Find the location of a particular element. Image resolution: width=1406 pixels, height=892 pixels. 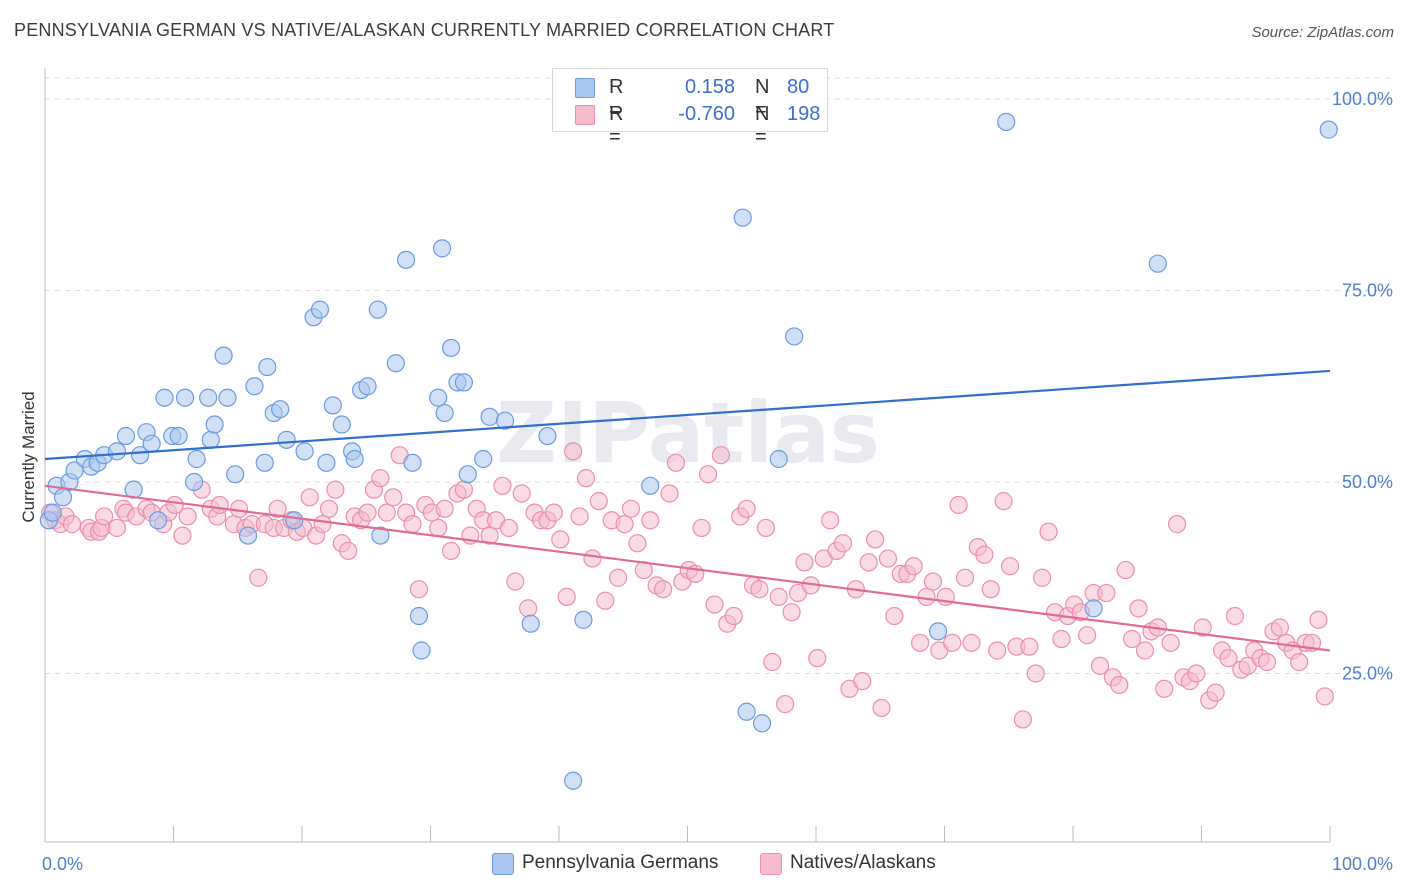

stats-legend: R = 0.158 N = 80 R = -0.760 N = 198 is located at coordinates (690, 108).